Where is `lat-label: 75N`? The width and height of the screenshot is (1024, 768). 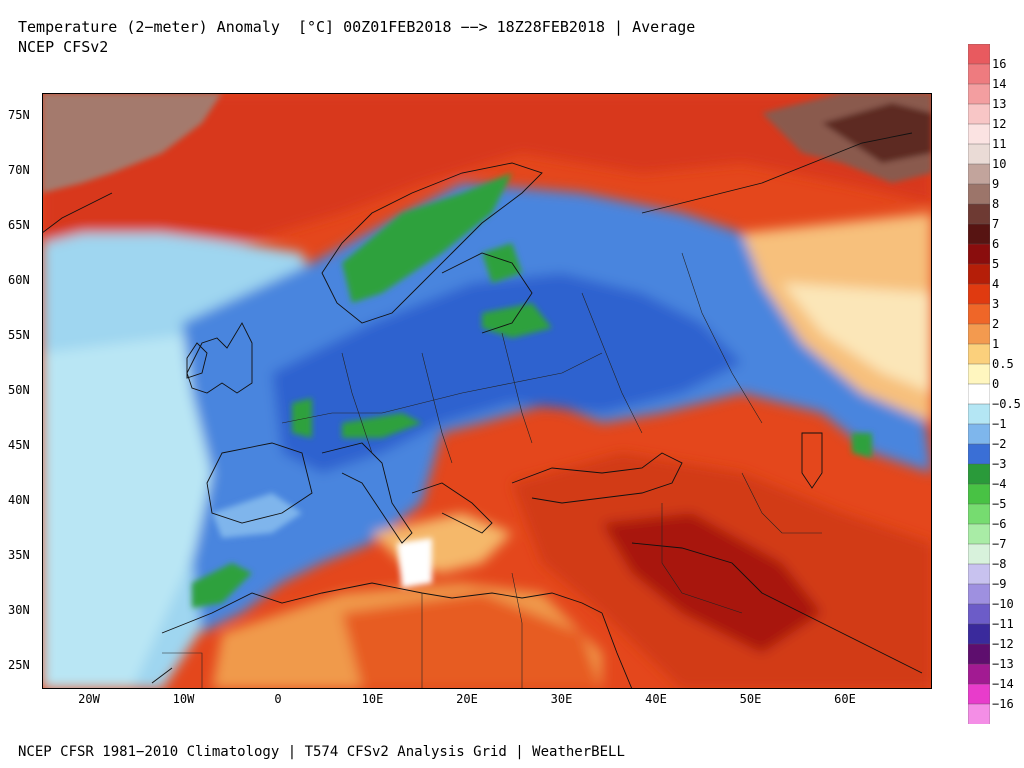
lat-label: 75N is located at coordinates (19, 115).